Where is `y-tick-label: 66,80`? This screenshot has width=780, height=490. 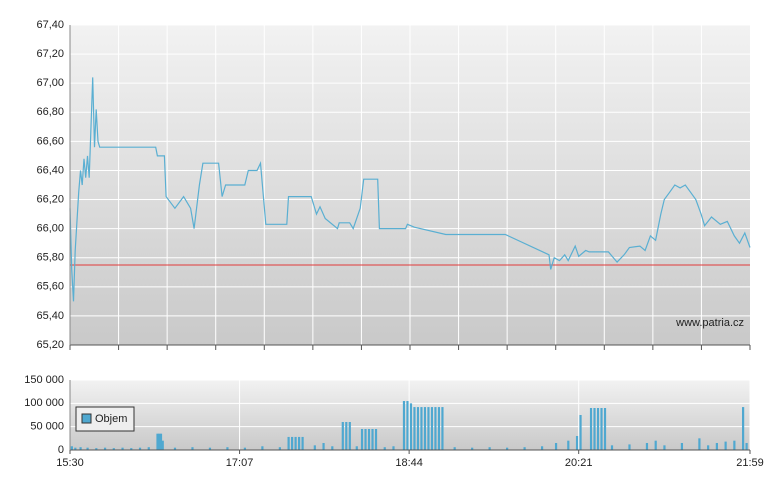
y-tick-label: 66,80 is located at coordinates (50, 112).